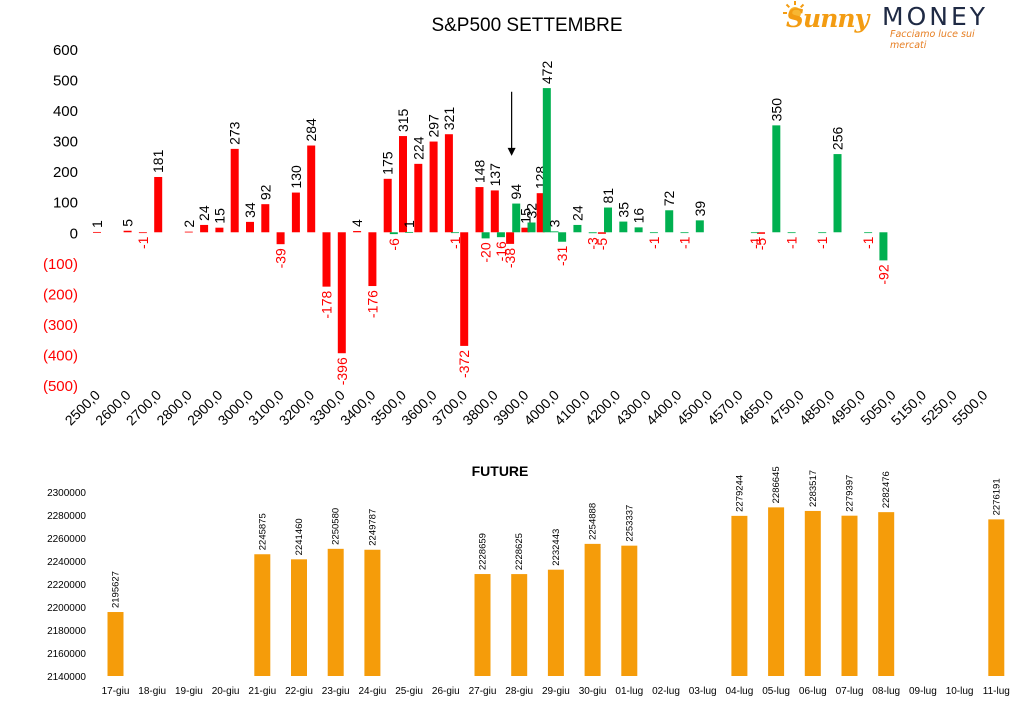  What do you see at coordinates (525, 216) in the screenshot?
I see `data-label: 15` at bounding box center [525, 216].